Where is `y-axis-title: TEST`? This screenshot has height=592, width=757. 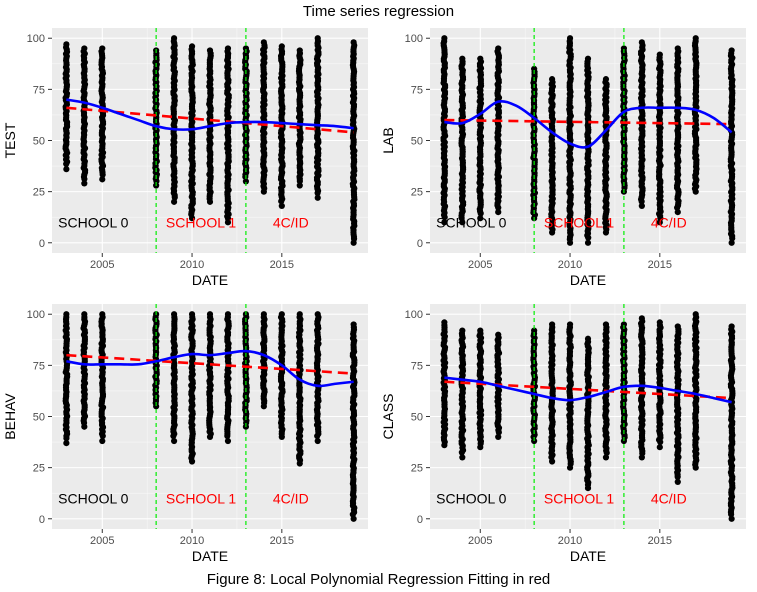
y-axis-title: TEST is located at coordinates (10, 140).